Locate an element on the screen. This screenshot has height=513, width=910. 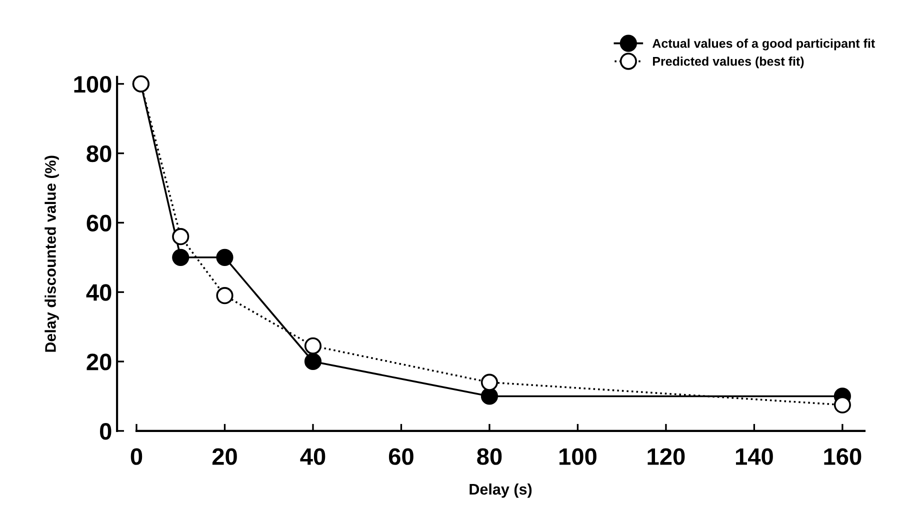
legend-label: Predicted values (best fit) is located at coordinates (728, 62).